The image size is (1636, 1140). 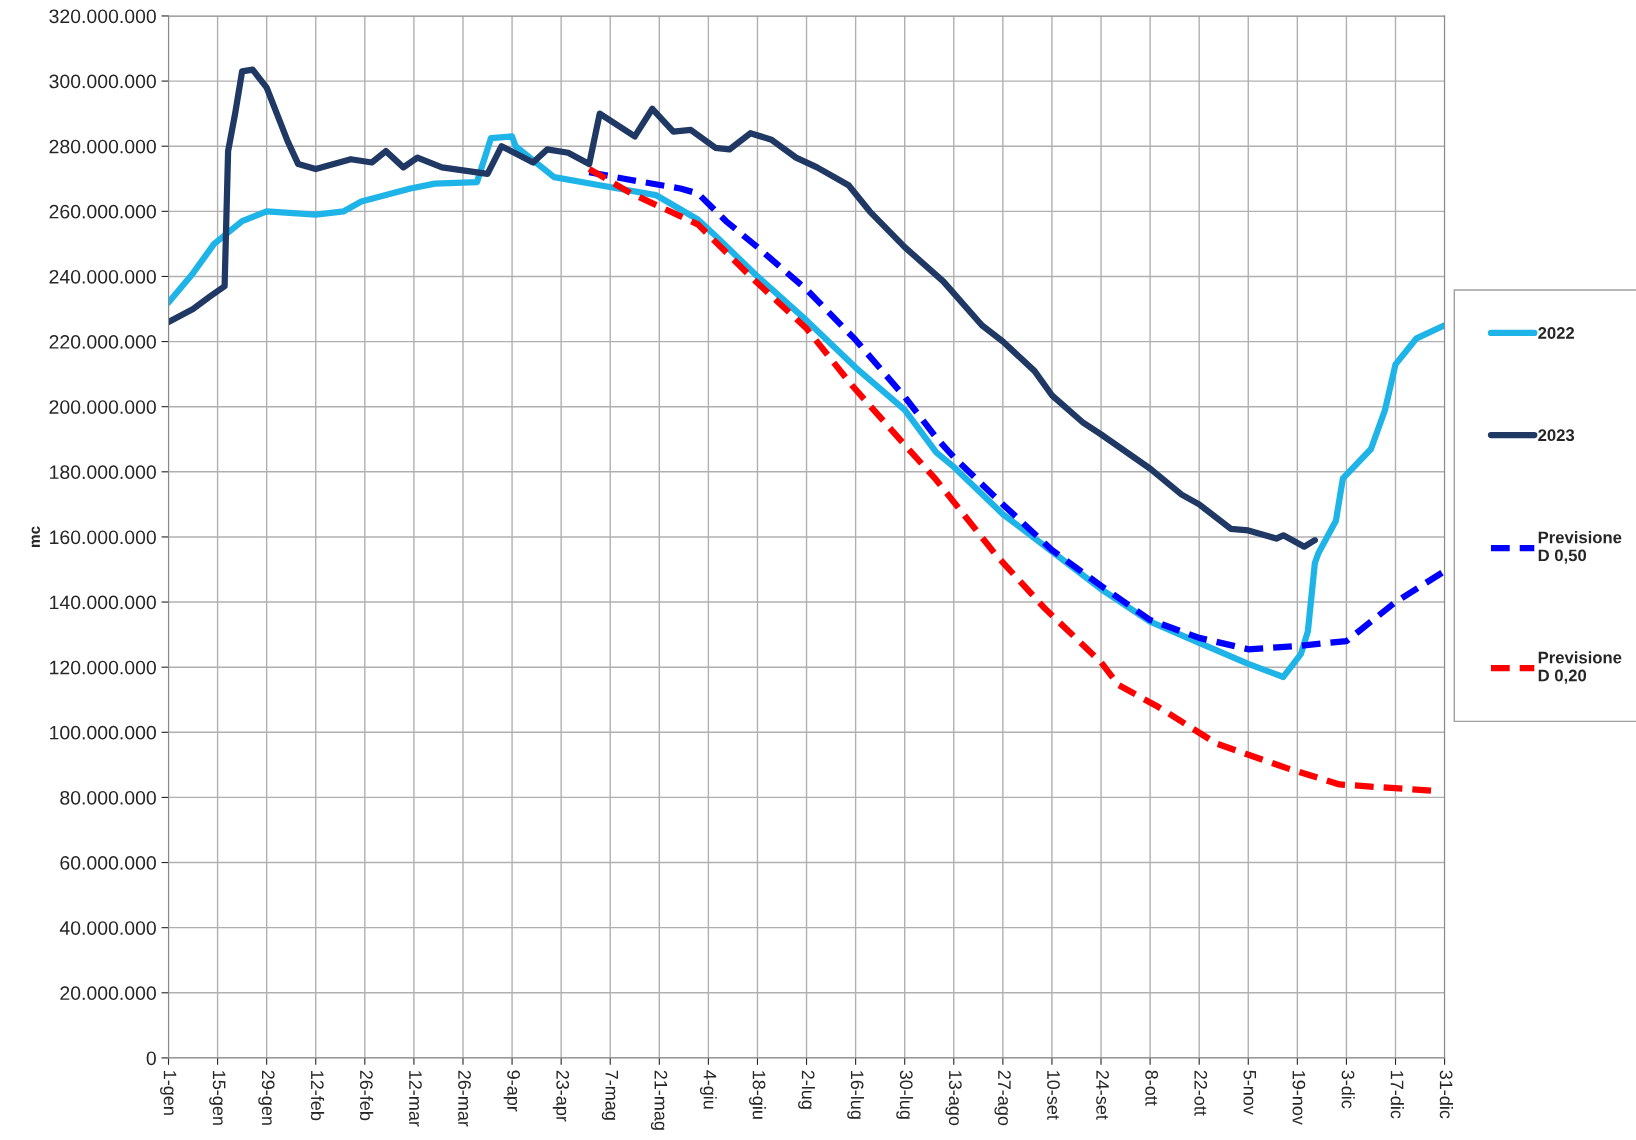 What do you see at coordinates (1397, 1095) in the screenshot?
I see `x-tick-label: 17-dic` at bounding box center [1397, 1095].